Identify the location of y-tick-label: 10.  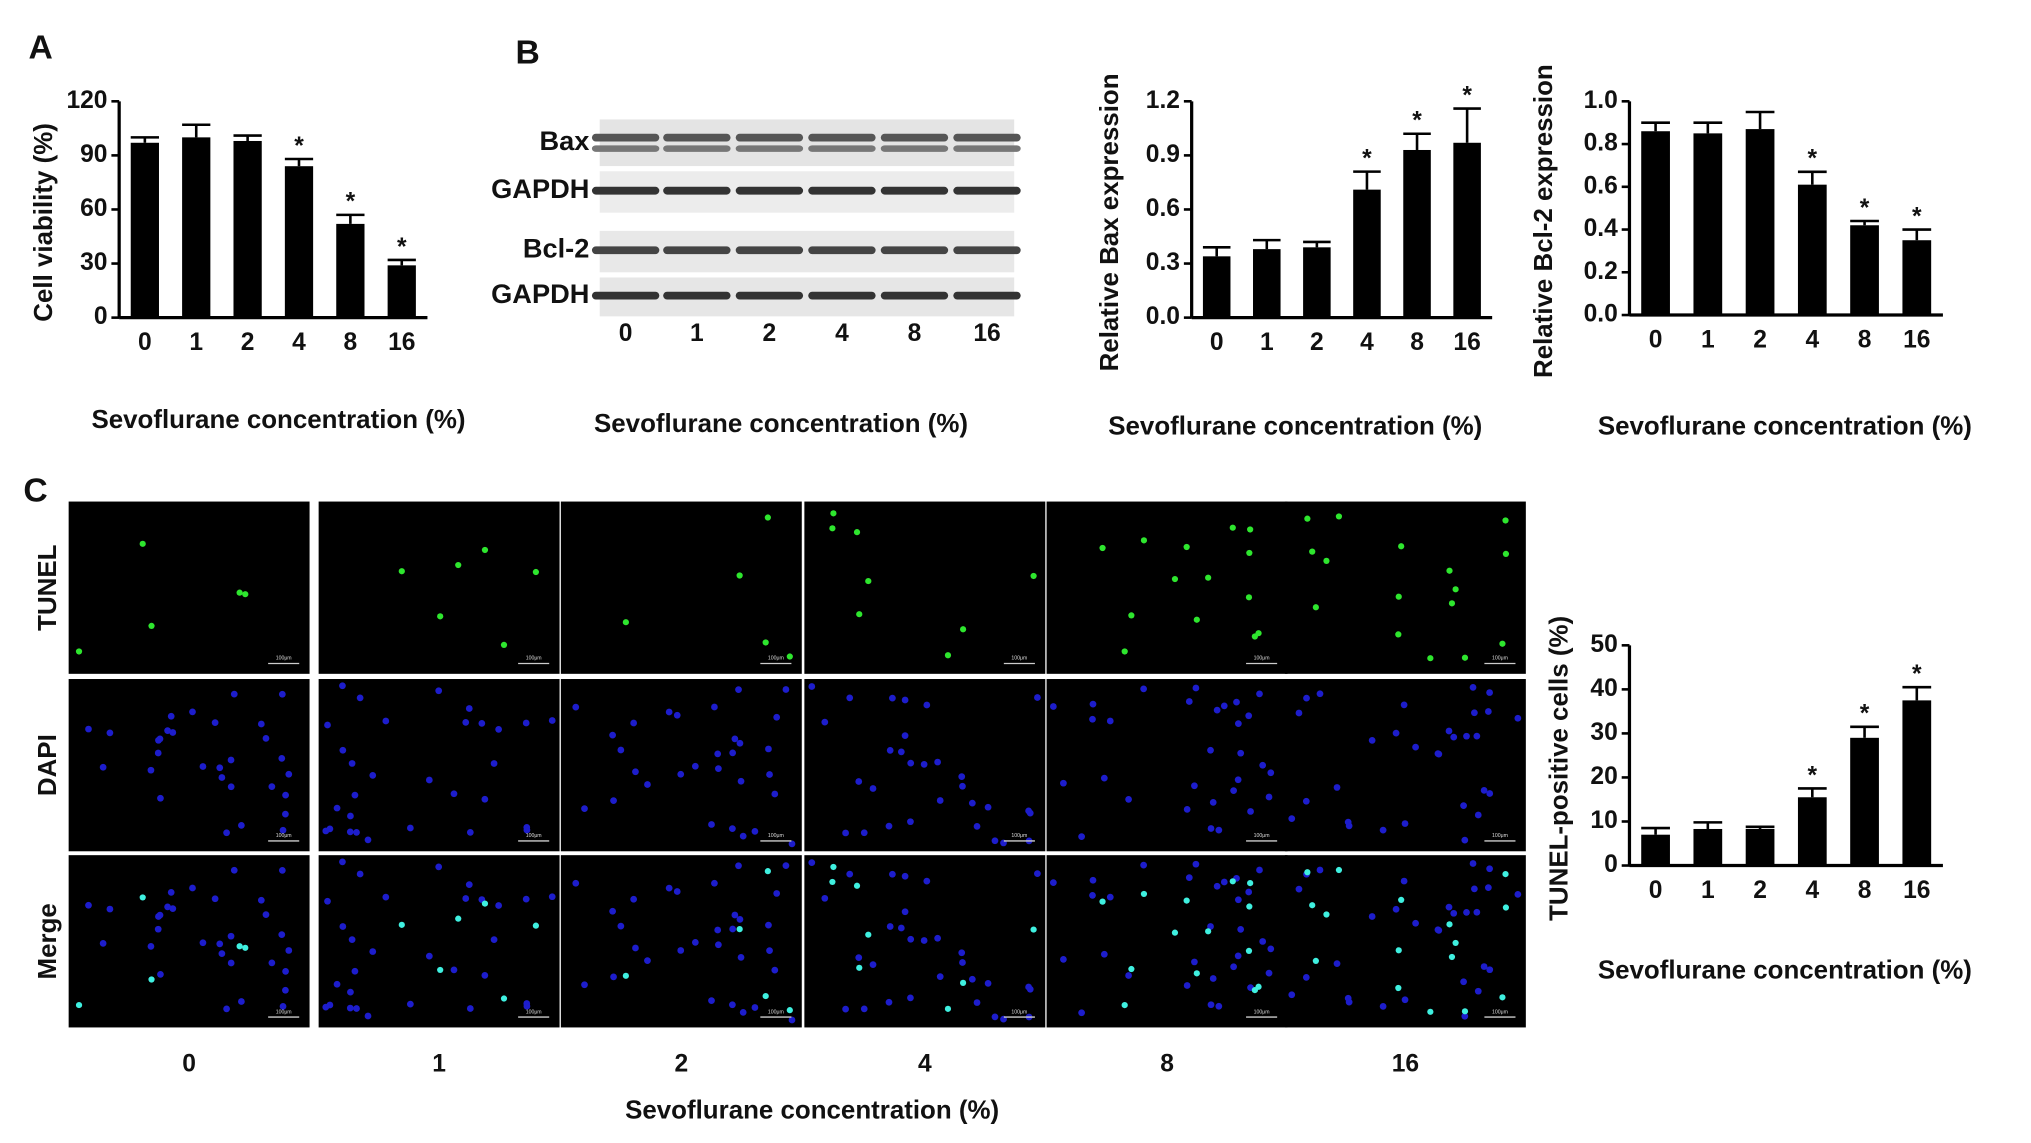
(1603, 820).